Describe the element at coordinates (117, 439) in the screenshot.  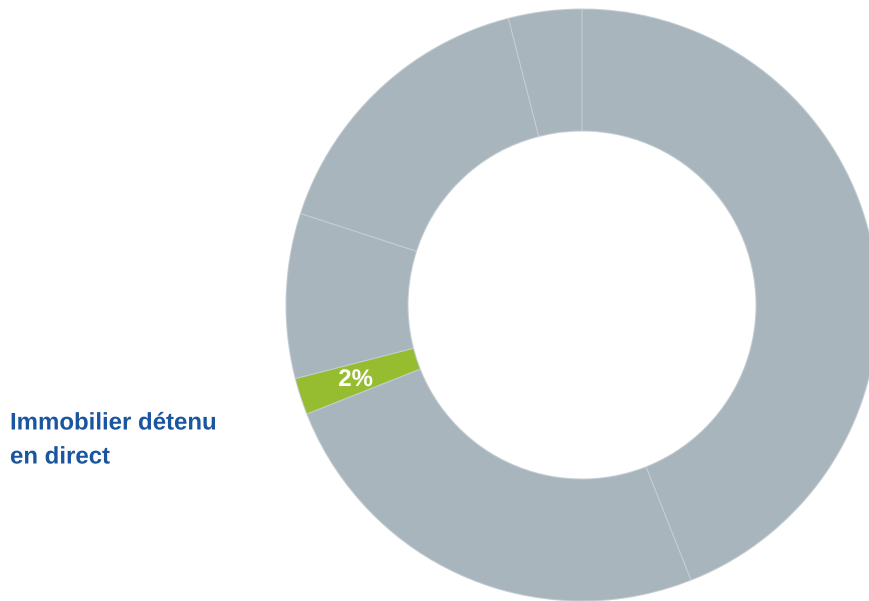
I see `slice-label: Immobilier détenu en direct` at that location.